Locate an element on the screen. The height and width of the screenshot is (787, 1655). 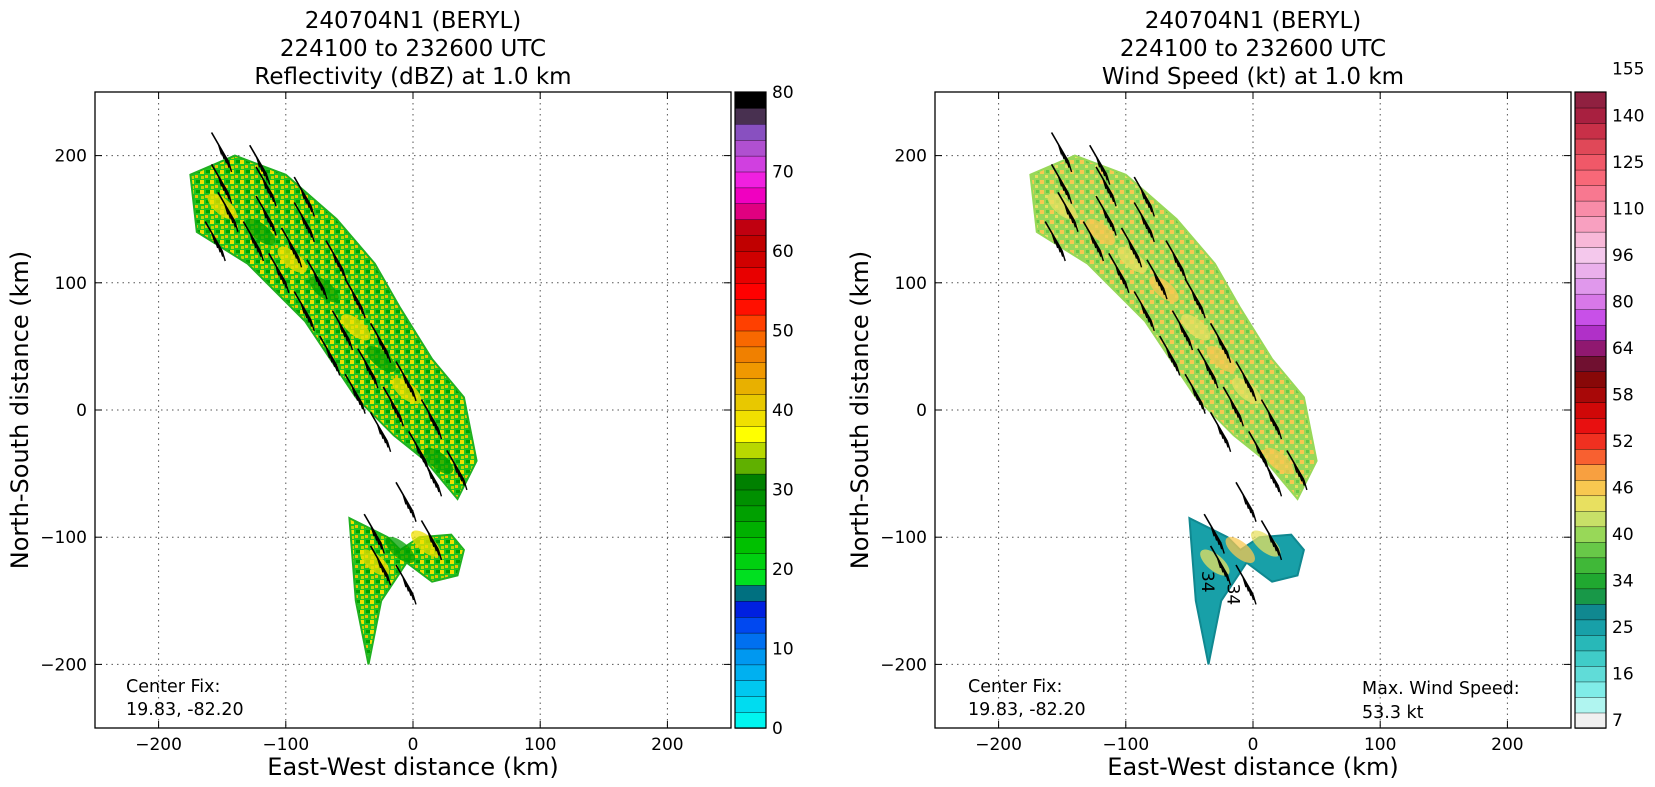
x-tick-label: −100 is located at coordinates (285, 745).